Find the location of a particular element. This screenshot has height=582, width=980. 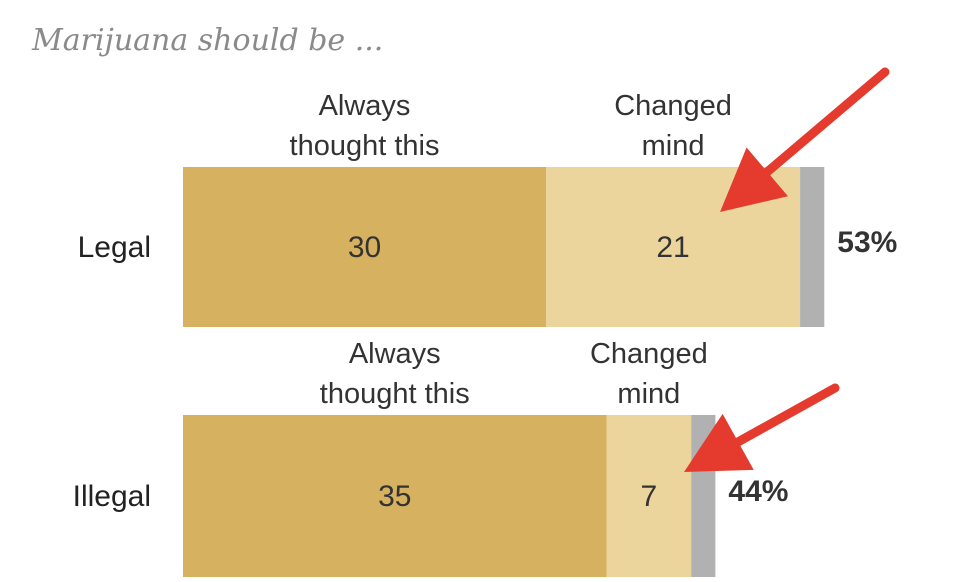

series-label-illegal-0-1: thought this is located at coordinates (395, 394).